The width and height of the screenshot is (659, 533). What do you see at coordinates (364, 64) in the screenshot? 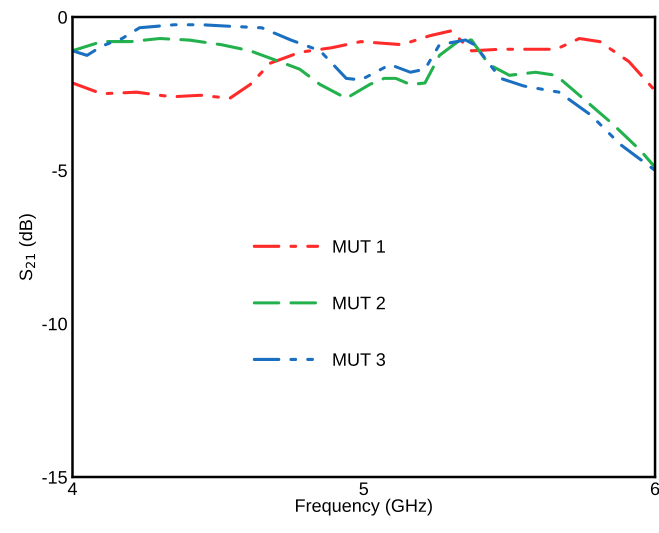
I see `line-series` at bounding box center [364, 64].